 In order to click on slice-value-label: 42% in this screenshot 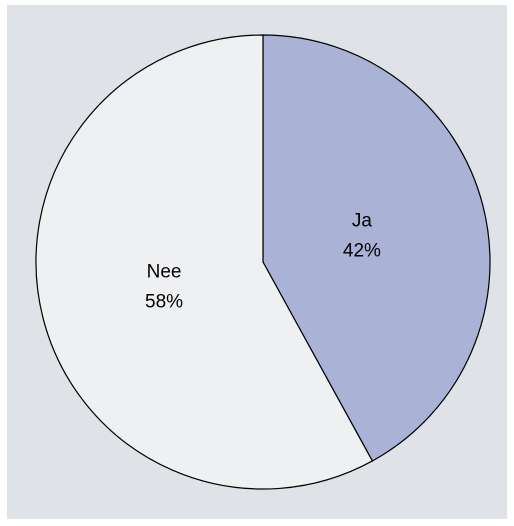, I will do `click(362, 251)`.